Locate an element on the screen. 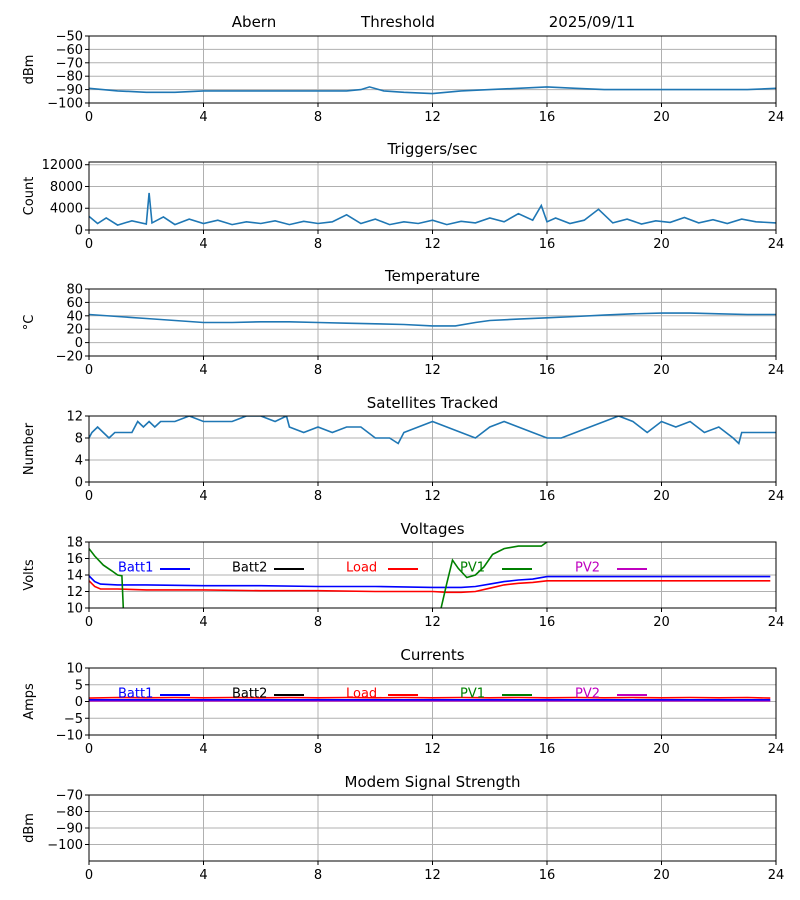 This screenshot has width=800, height=900. y-axis-label: Number is located at coordinates (29, 448).